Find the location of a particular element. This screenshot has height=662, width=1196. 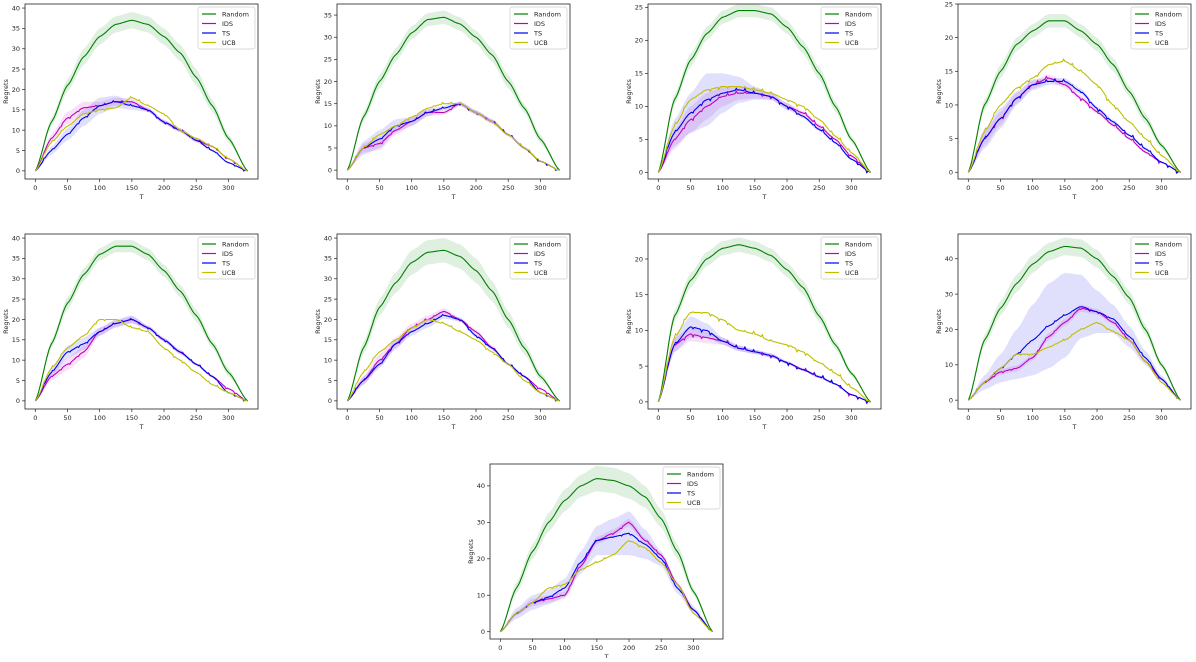

band-ts is located at coordinates (1074, 336).